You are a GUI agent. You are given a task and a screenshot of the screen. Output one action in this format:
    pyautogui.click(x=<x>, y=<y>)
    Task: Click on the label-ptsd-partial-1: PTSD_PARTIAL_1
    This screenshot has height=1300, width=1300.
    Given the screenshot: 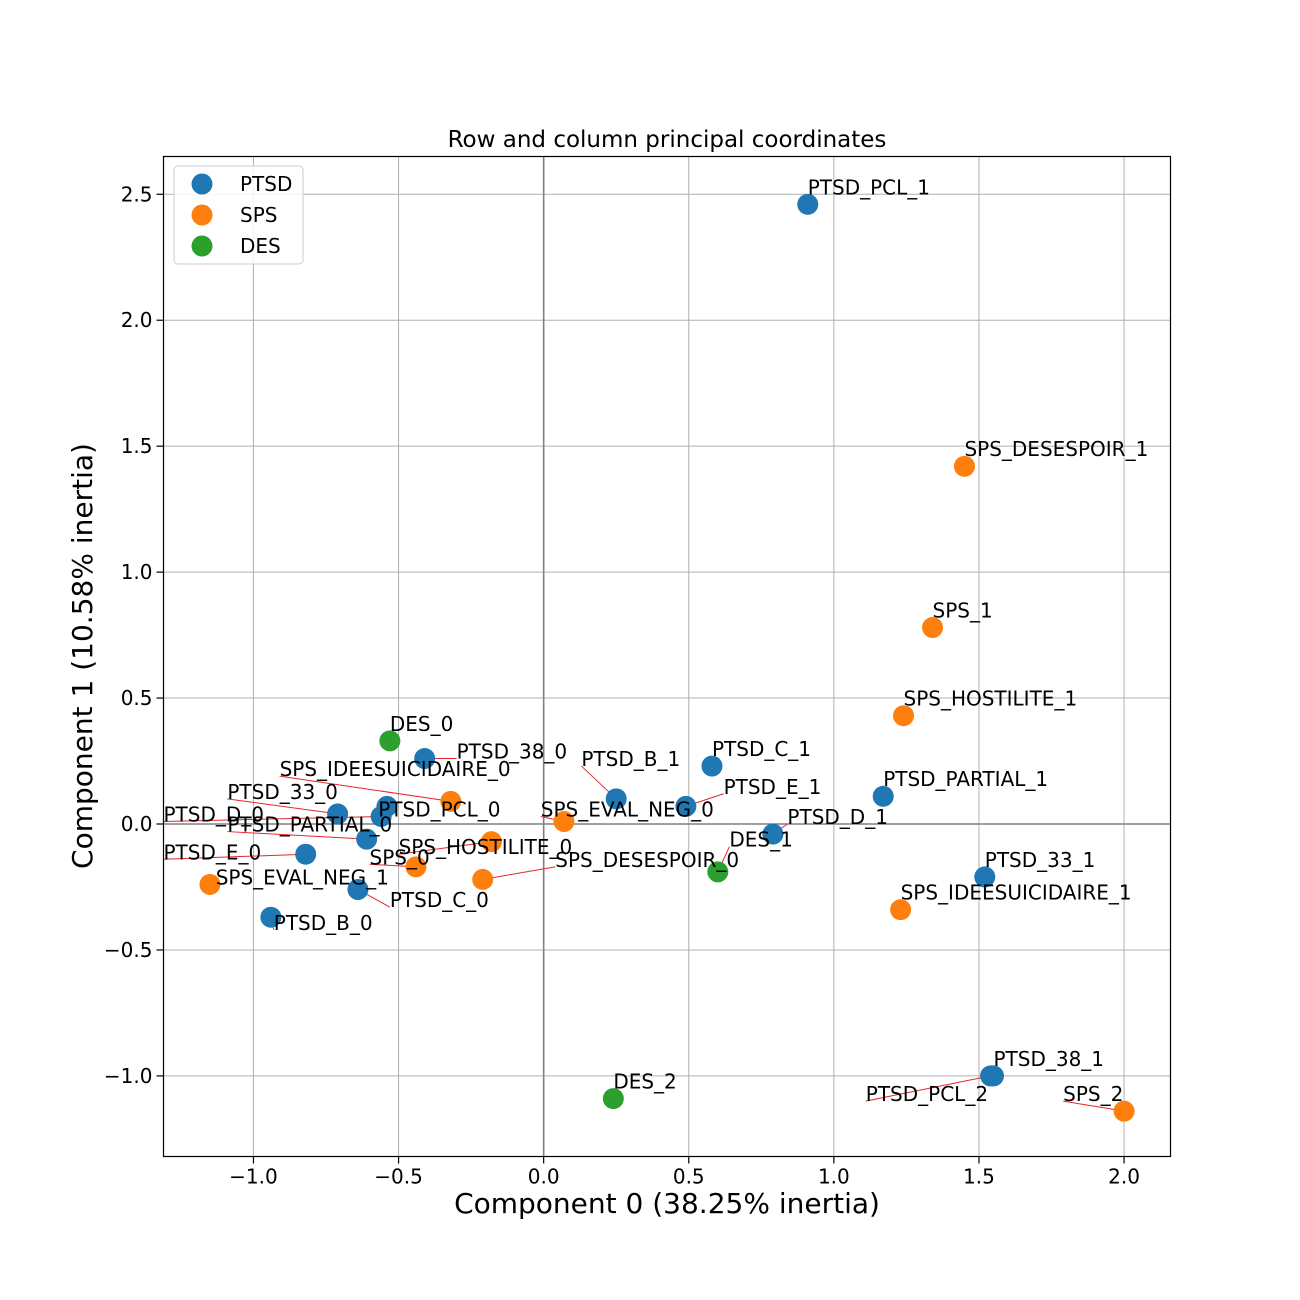 What is the action you would take?
    pyautogui.click(x=965, y=779)
    